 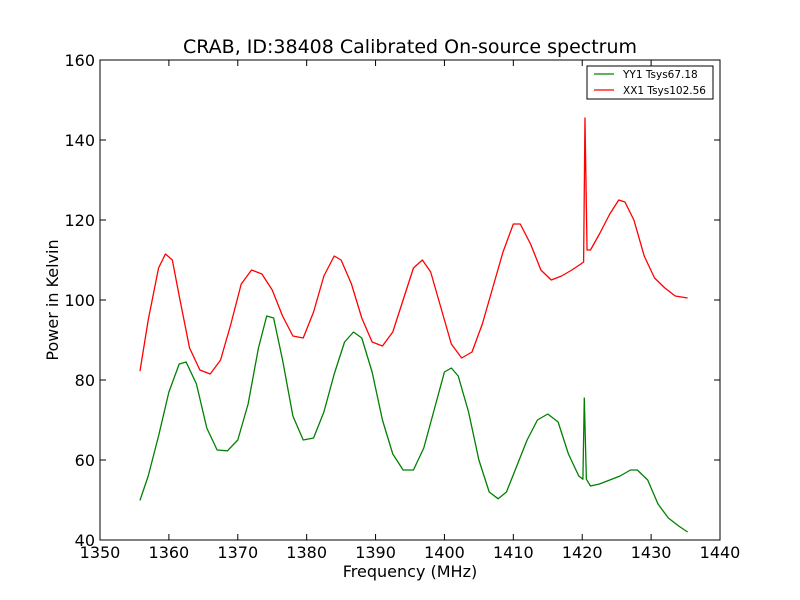 What do you see at coordinates (79, 220) in the screenshot?
I see `y-tick-label: 120` at bounding box center [79, 220].